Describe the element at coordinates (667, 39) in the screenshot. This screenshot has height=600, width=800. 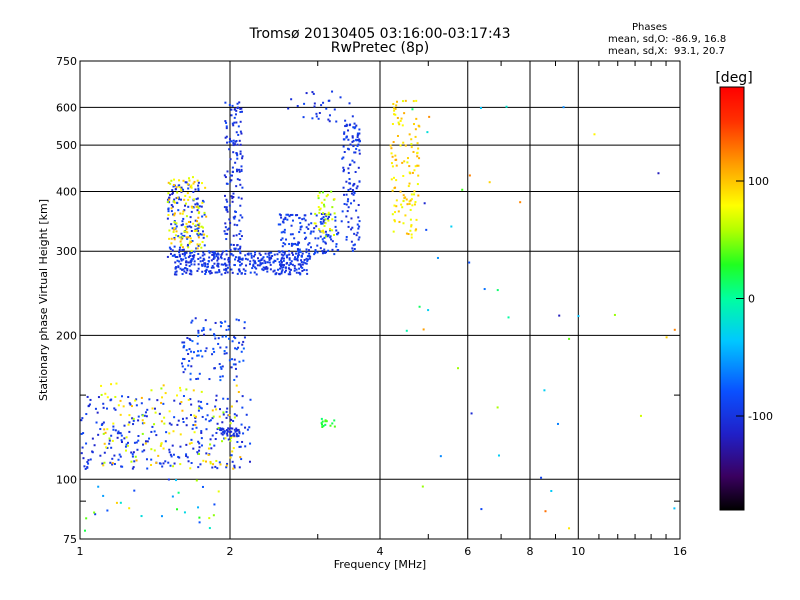
I see `phase-stats-o-mode: mean, sd,O: -86.9, 16.8` at that location.